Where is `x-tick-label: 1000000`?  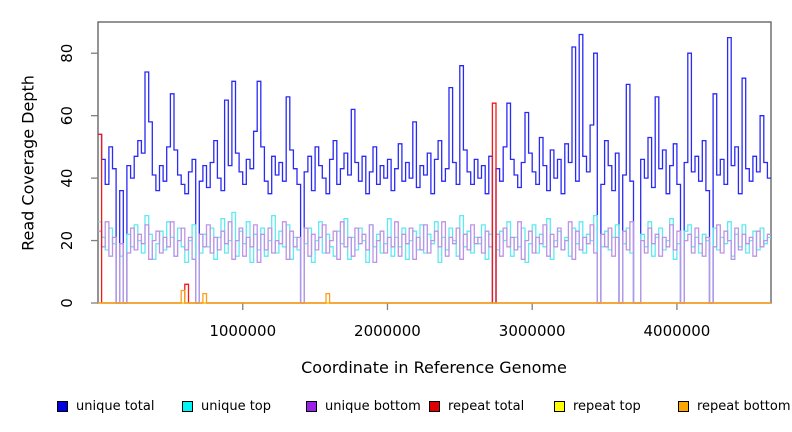 x-tick-label: 1000000 is located at coordinates (242, 331).